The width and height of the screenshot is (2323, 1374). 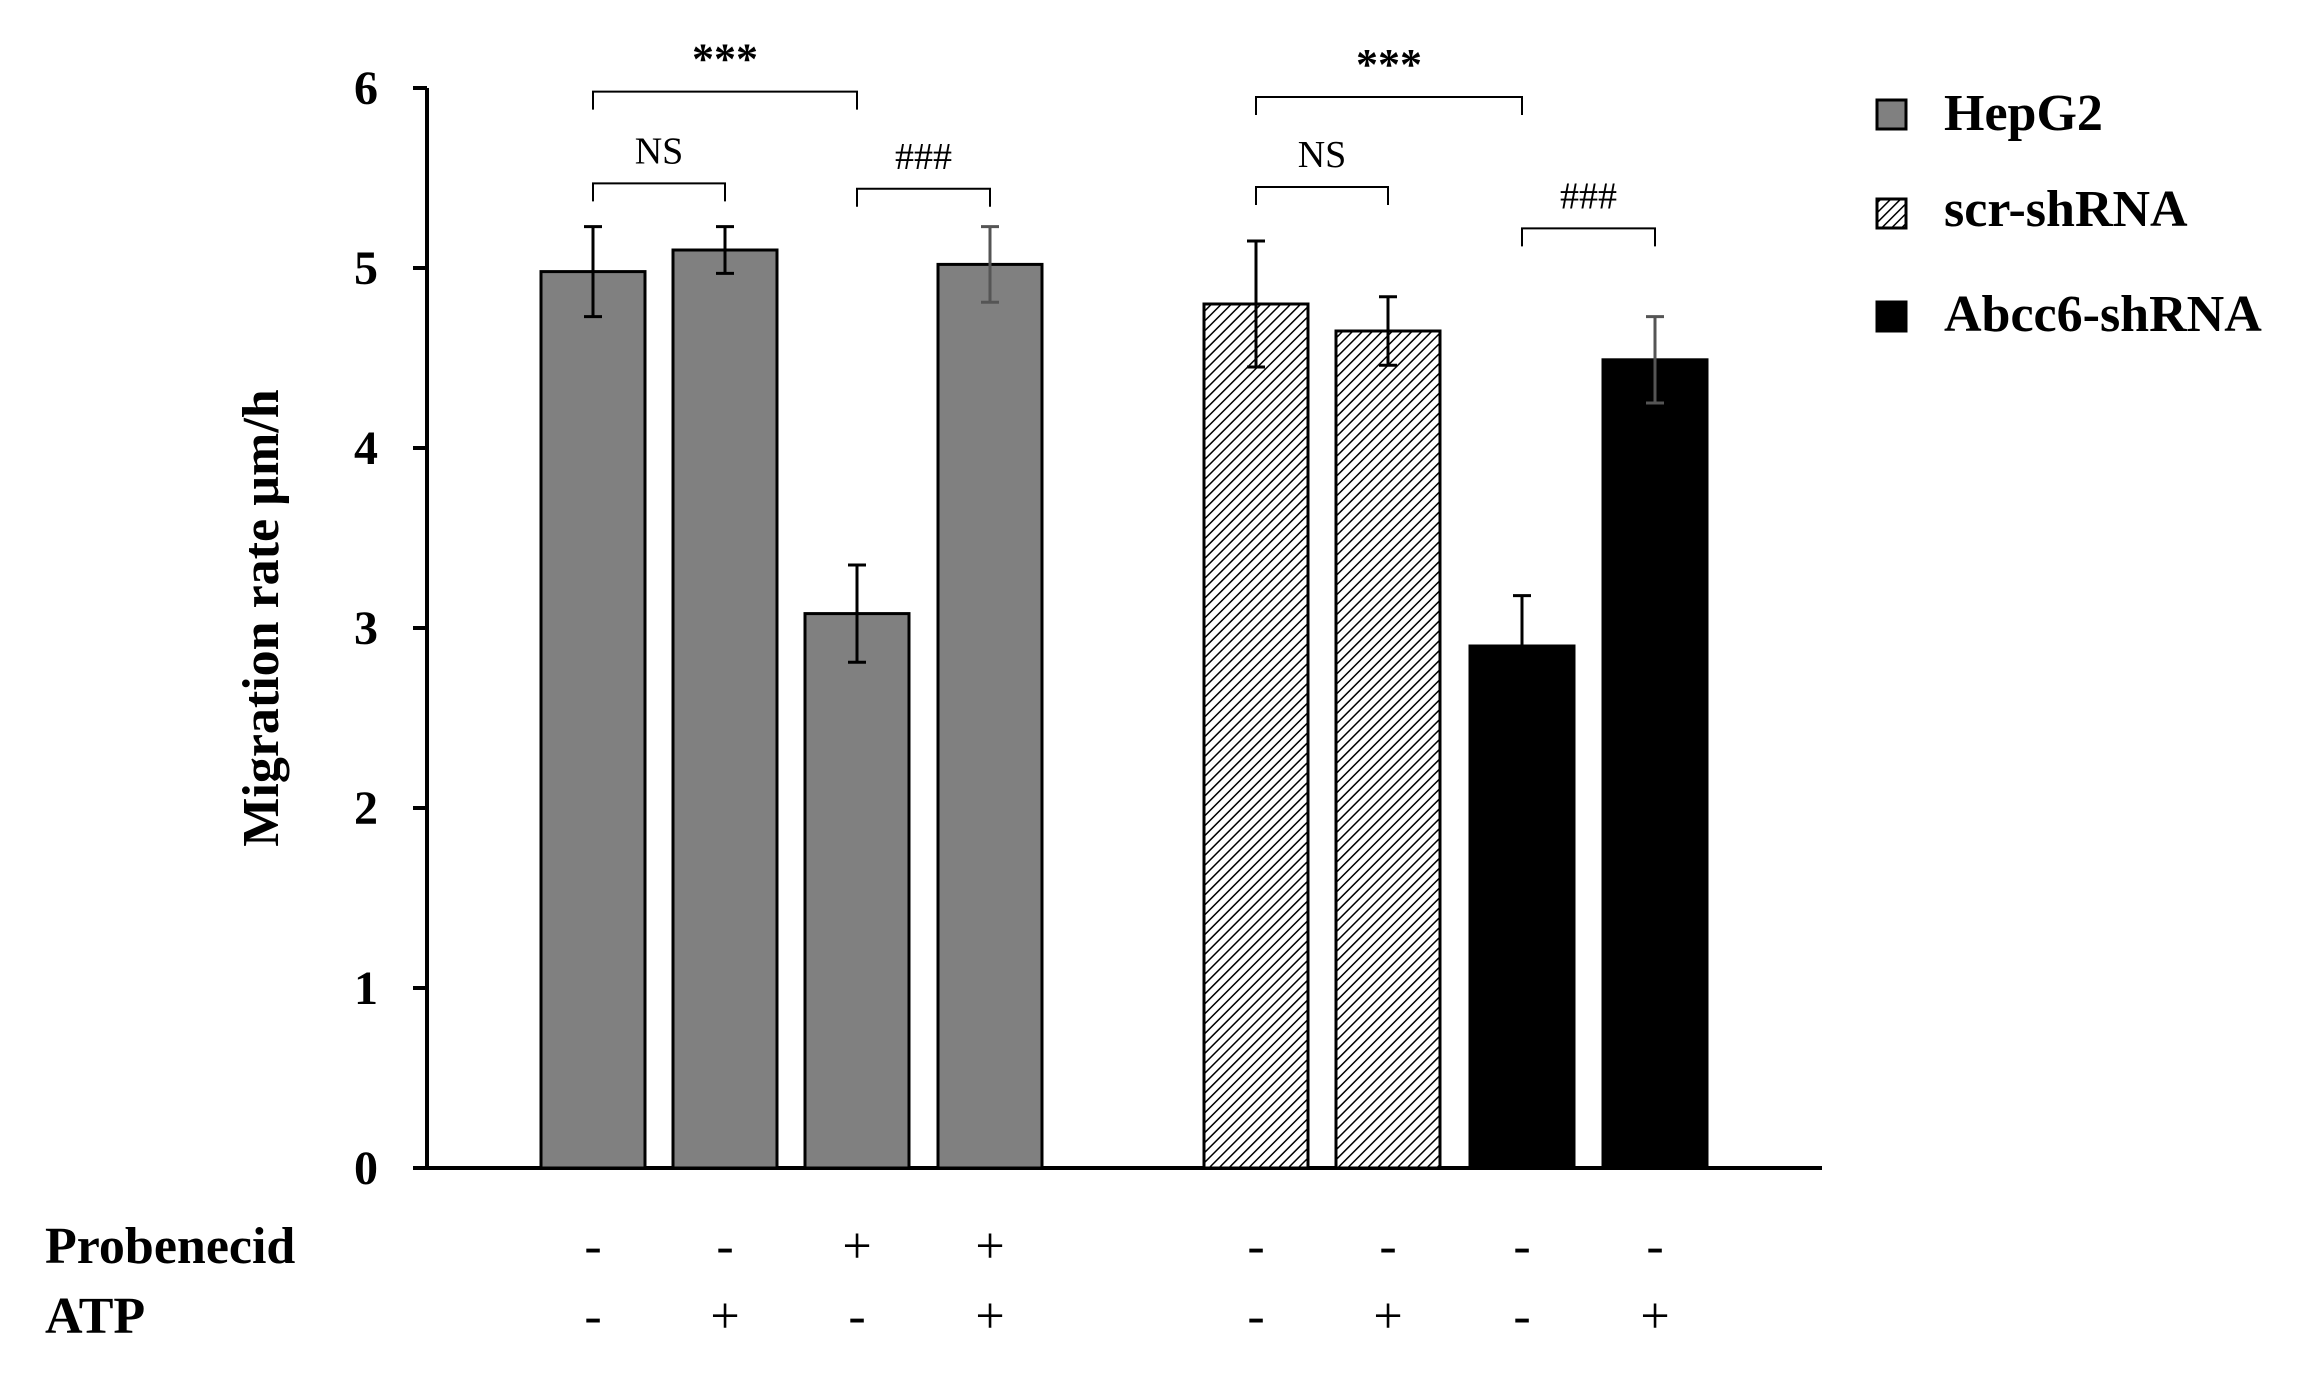 What do you see at coordinates (95, 1316) in the screenshot?
I see `row-label-atp: ATP` at bounding box center [95, 1316].